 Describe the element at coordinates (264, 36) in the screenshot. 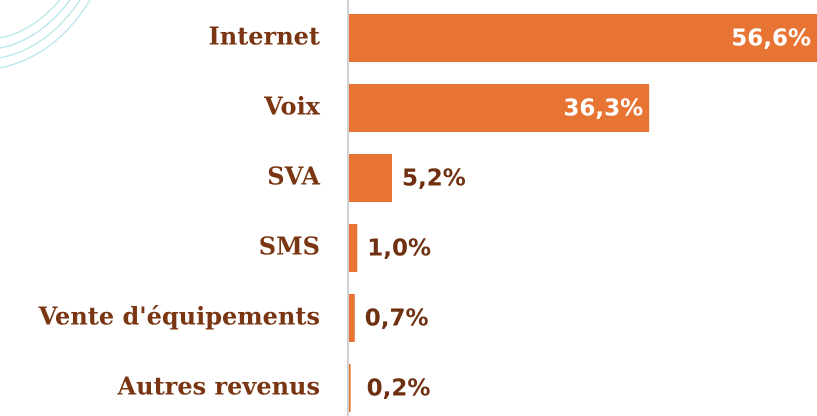

I see `category-label: Internet` at that location.